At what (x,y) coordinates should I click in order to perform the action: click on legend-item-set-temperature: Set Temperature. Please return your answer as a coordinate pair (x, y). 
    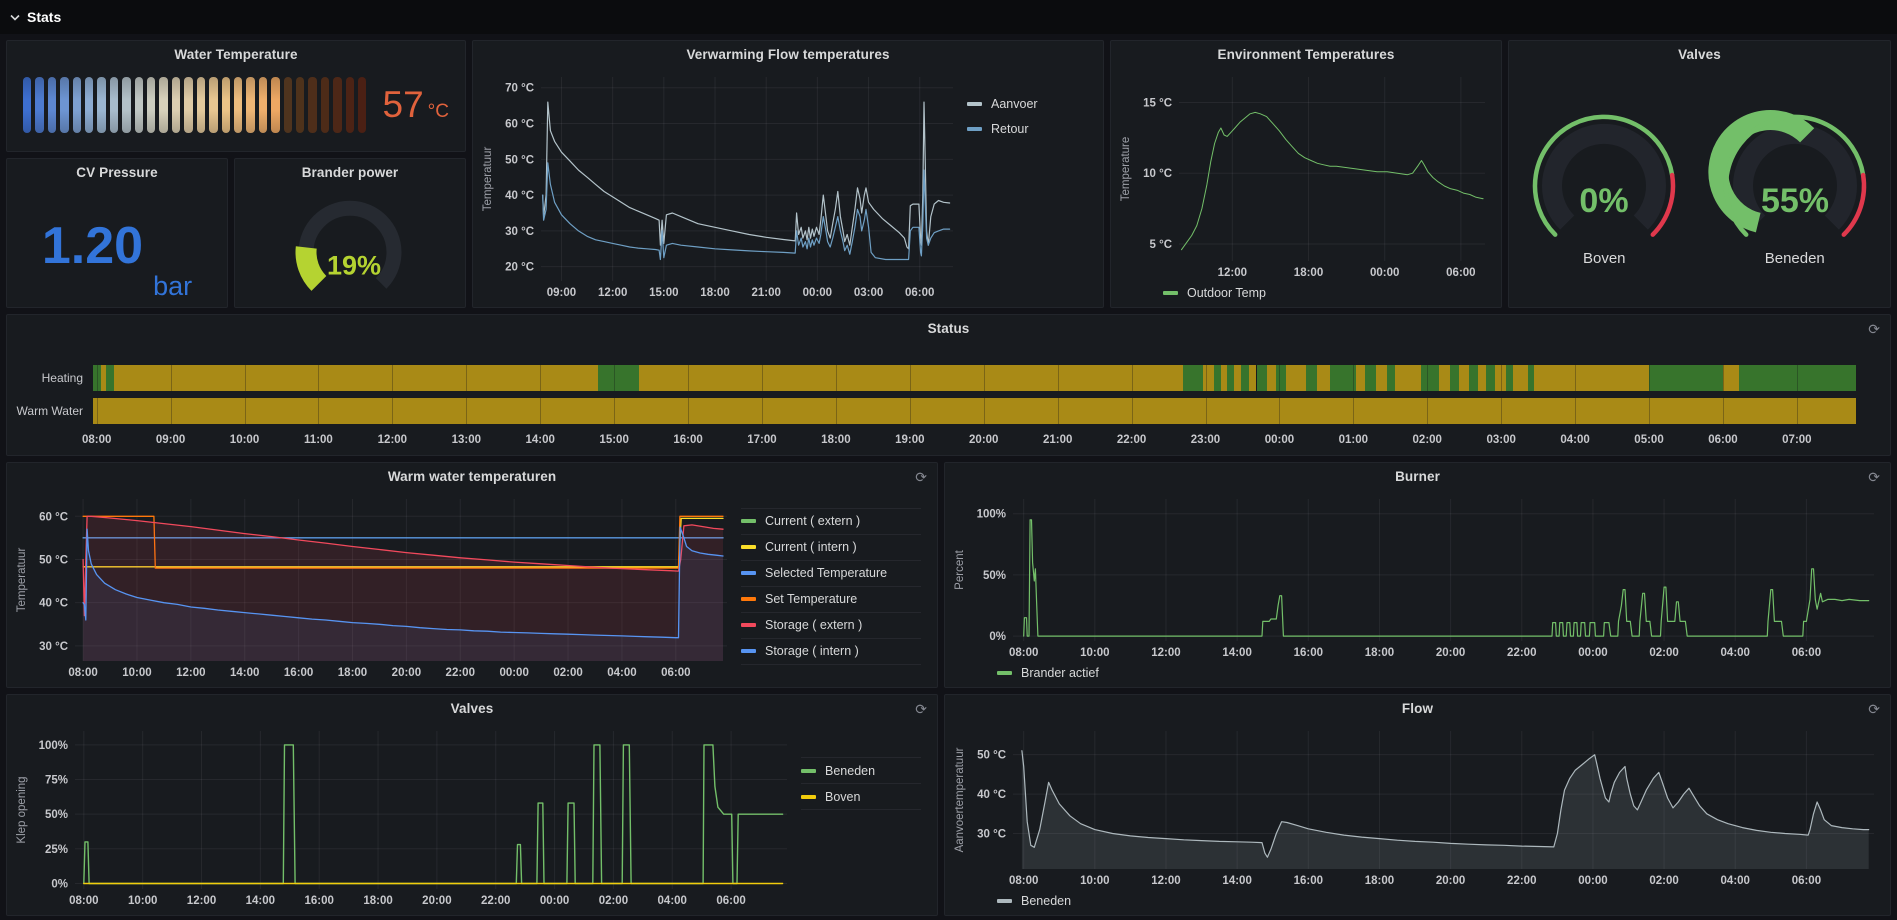
    Looking at the image, I should click on (831, 600).